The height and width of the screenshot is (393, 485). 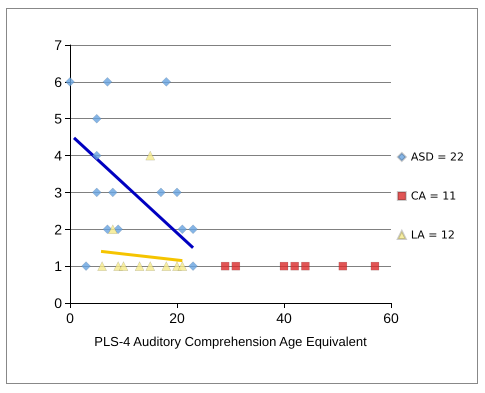 I want to click on x-tick-label: 60, so click(x=391, y=318).